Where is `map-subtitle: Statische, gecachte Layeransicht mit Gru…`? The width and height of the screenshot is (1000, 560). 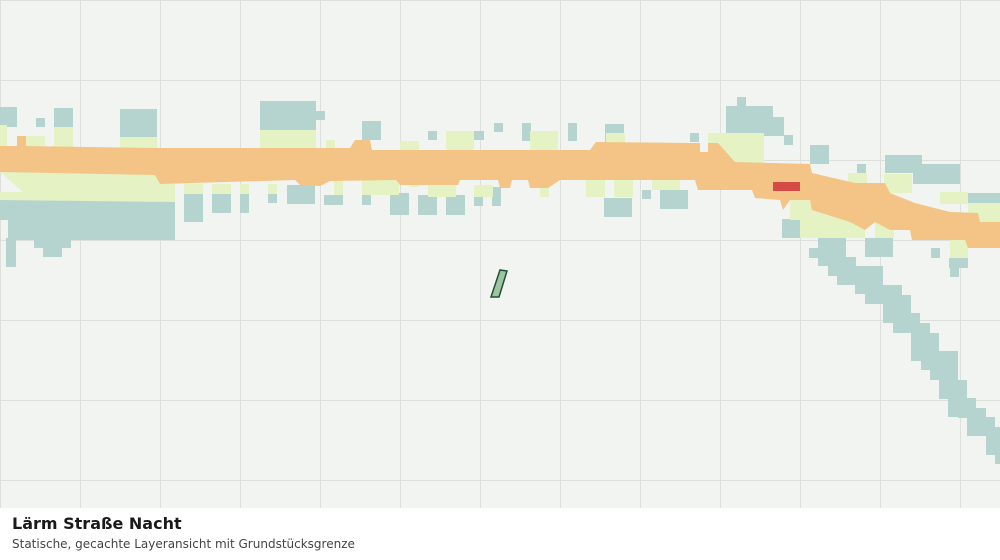
map-subtitle: Statische, gecachte Layeransicht mit Gru… is located at coordinates (183, 544).